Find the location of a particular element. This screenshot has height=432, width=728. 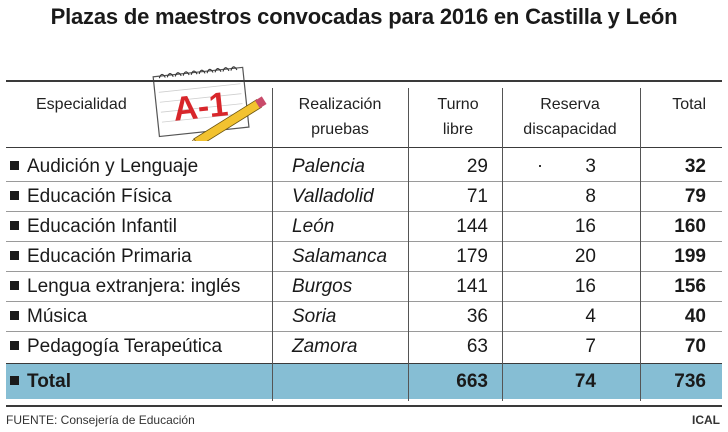

ciudad-cell: Soria is located at coordinates (314, 316).